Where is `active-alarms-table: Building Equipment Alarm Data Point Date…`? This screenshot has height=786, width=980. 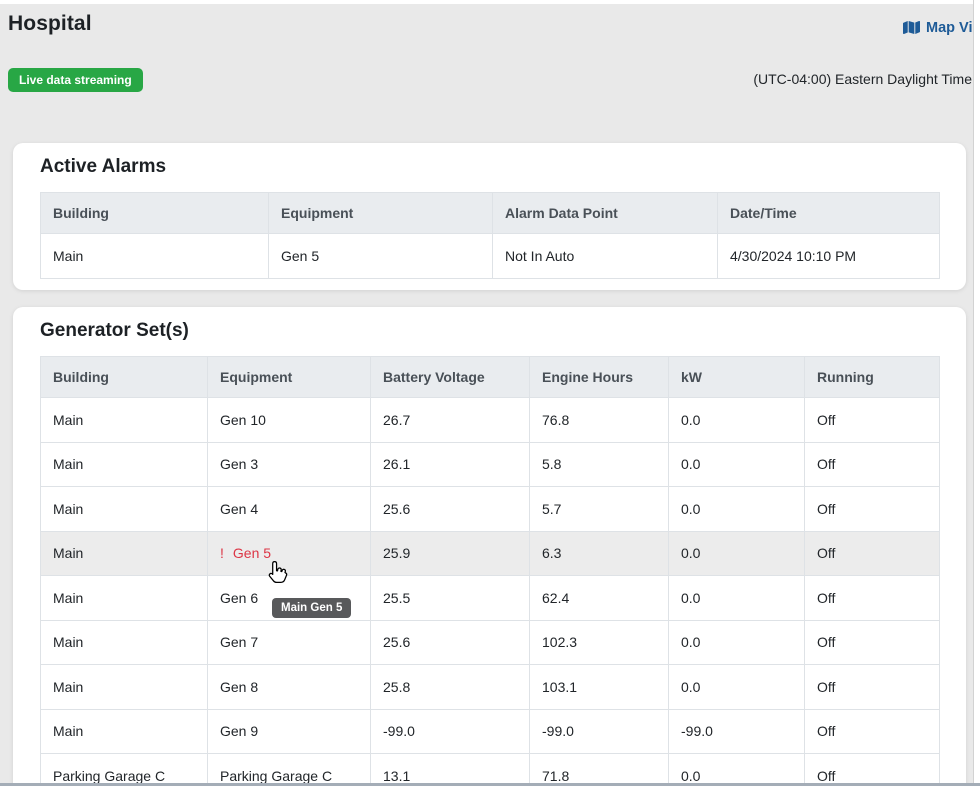 active-alarms-table: Building Equipment Alarm Data Point Date… is located at coordinates (490, 235).